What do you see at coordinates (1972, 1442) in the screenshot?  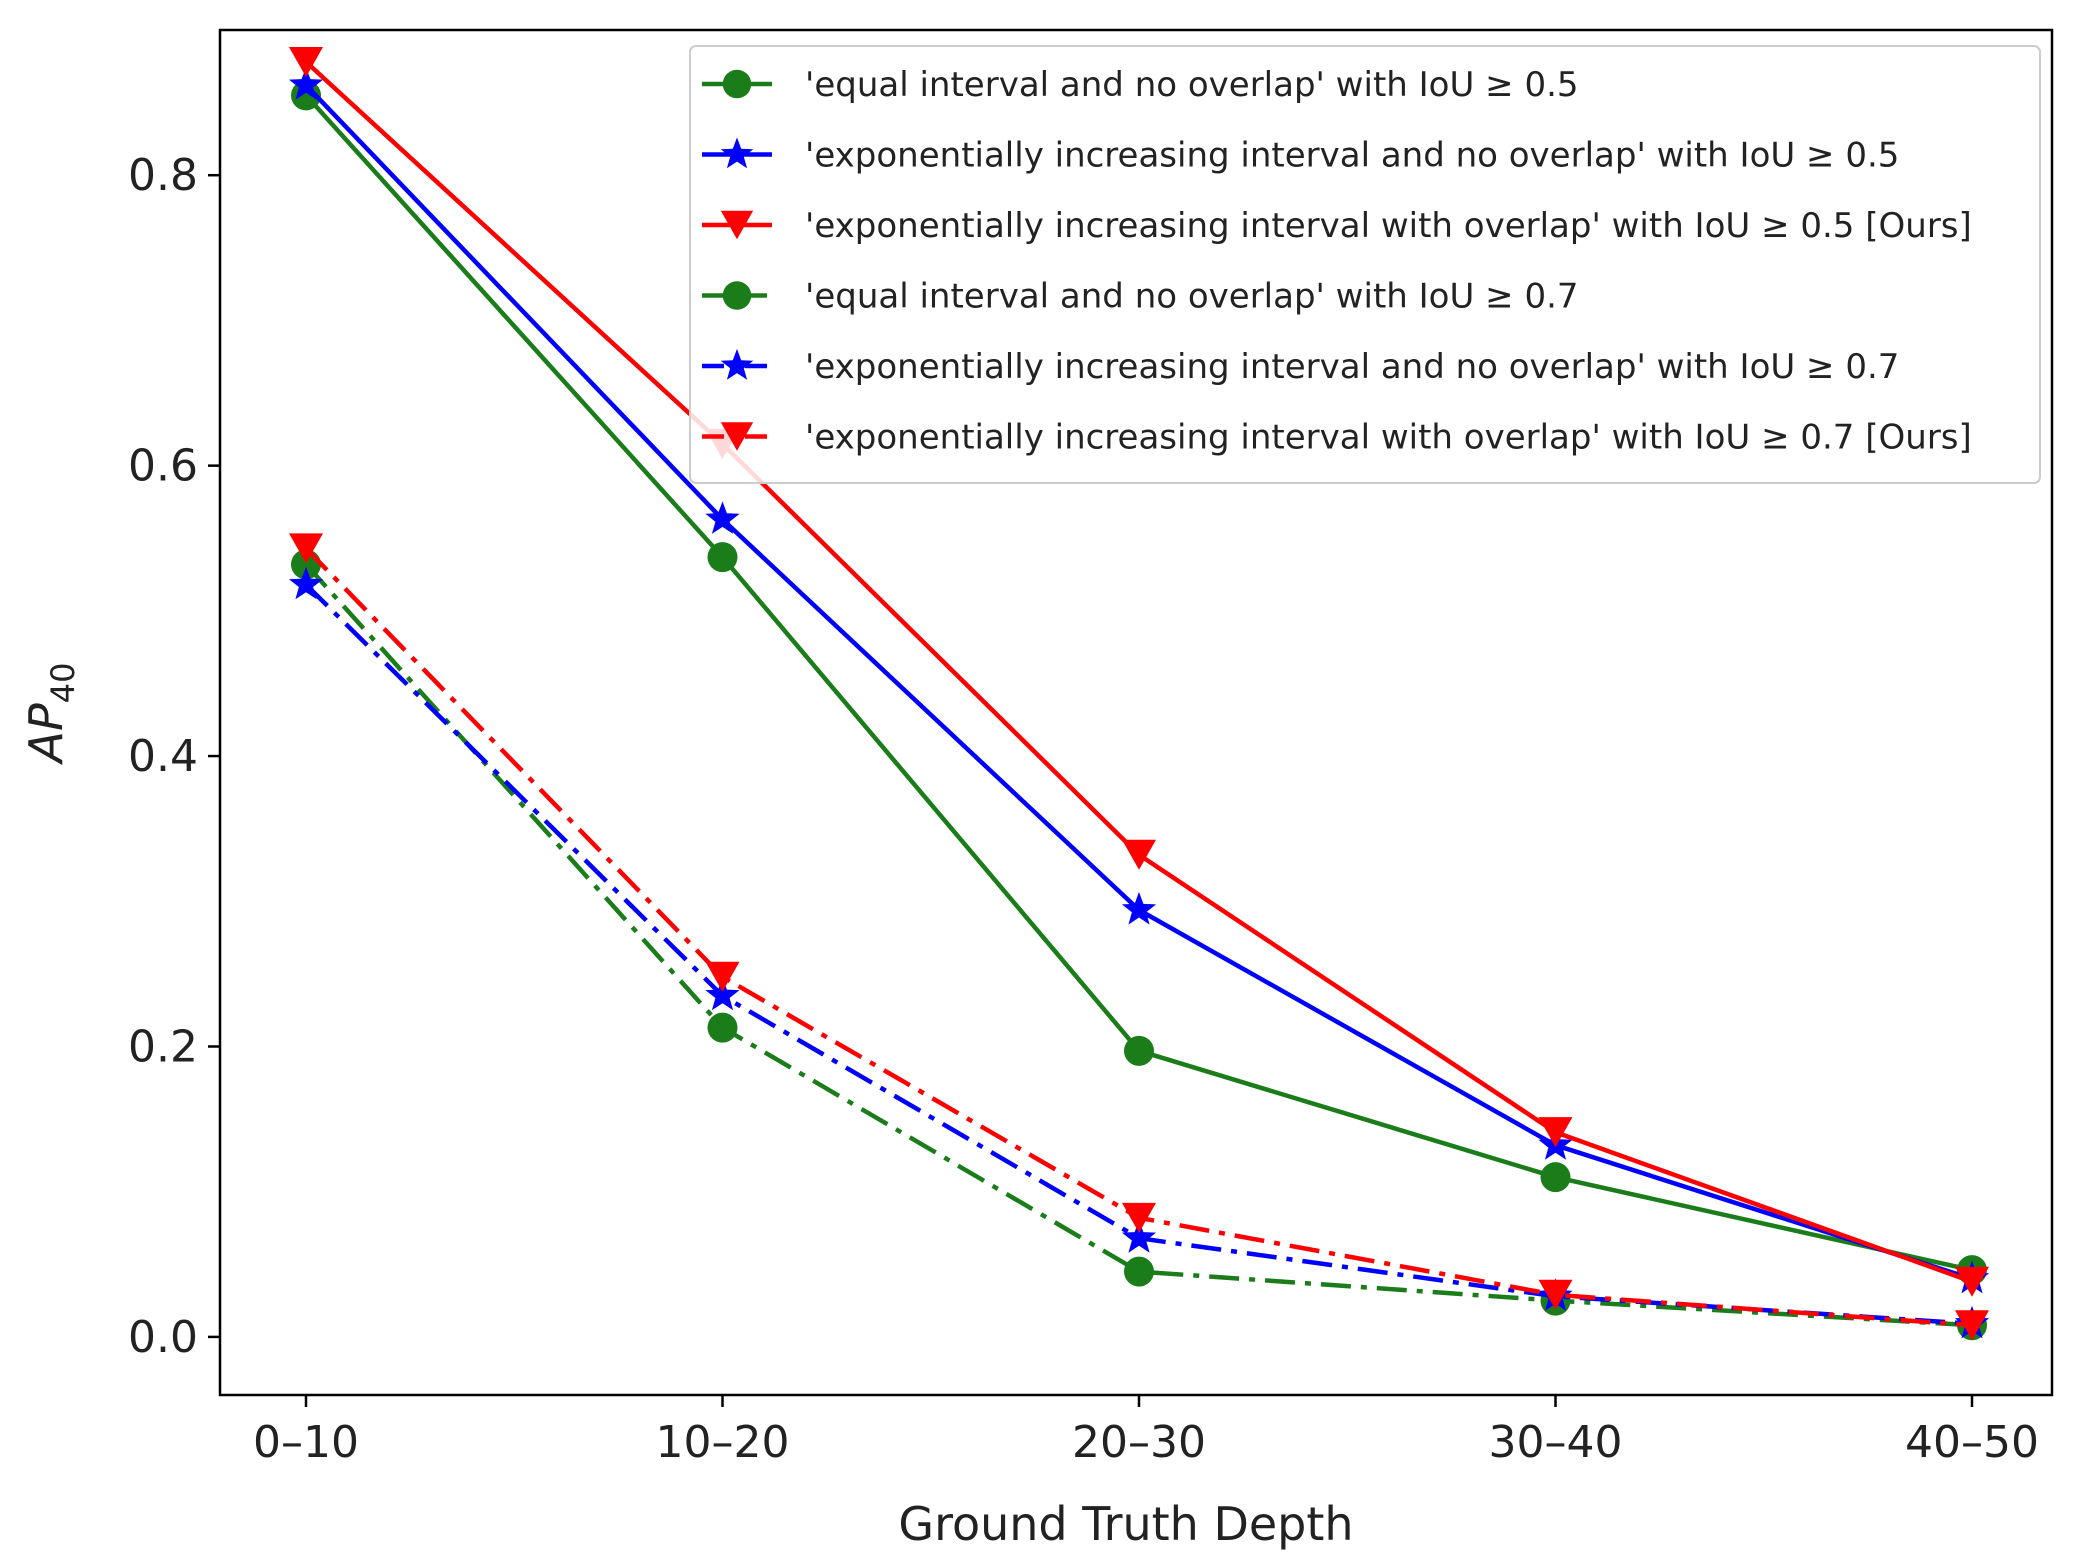 I see `x-tick-label-5: 40–50` at bounding box center [1972, 1442].